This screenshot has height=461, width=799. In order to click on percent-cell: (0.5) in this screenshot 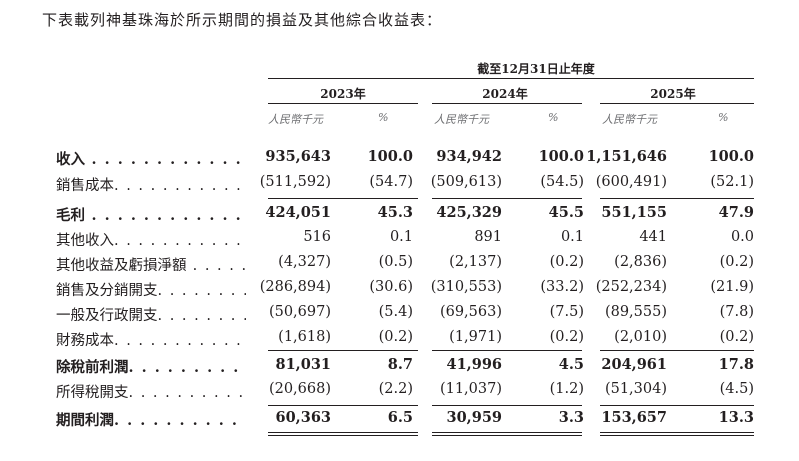, I will do `click(395, 262)`.